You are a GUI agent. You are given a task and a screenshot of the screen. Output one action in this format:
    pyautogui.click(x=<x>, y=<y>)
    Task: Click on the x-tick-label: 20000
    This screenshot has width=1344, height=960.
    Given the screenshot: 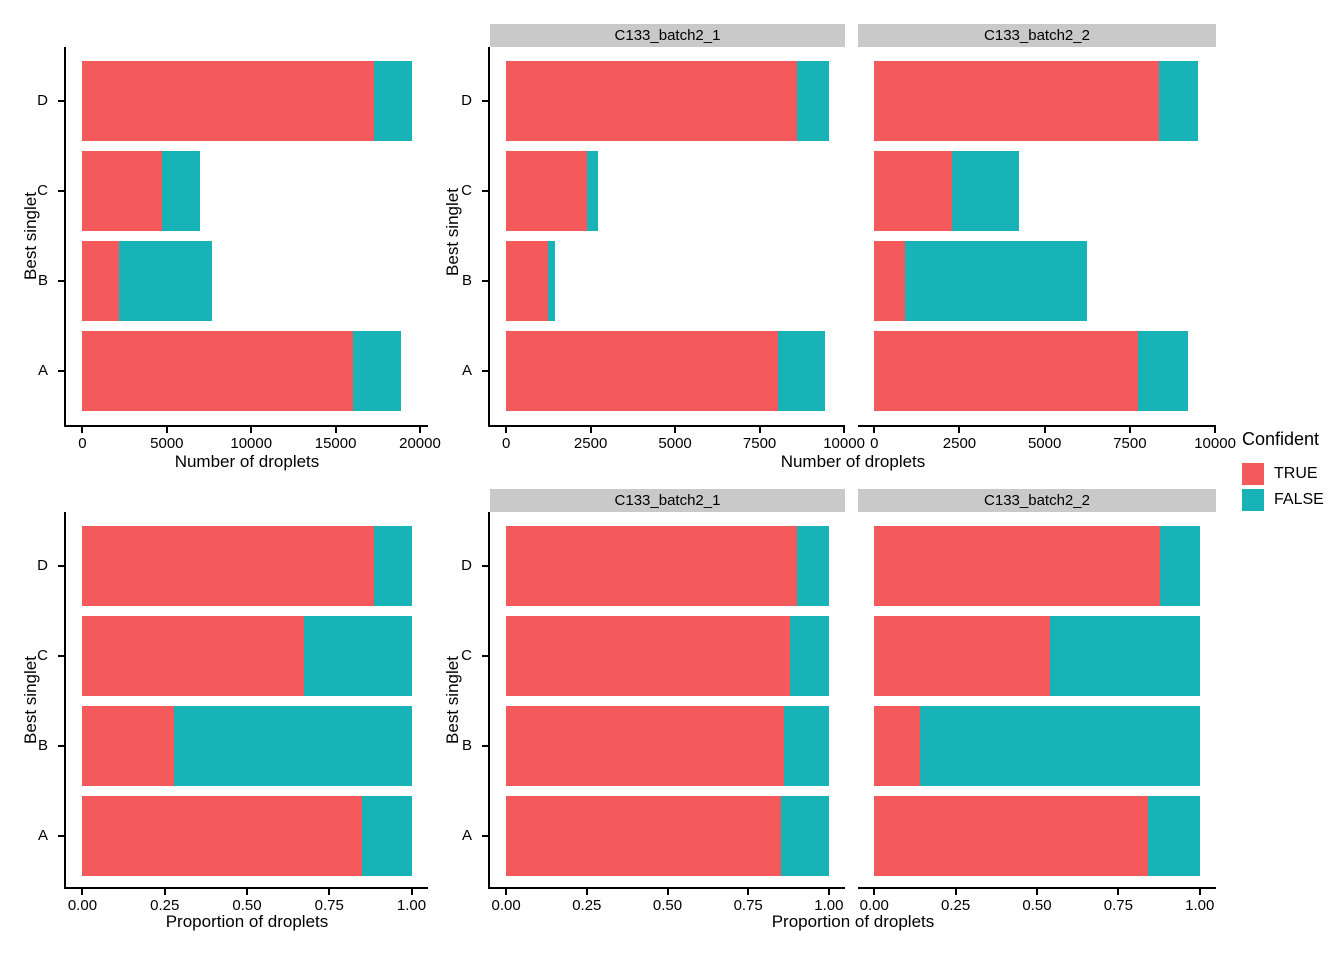 What is the action you would take?
    pyautogui.click(x=420, y=443)
    